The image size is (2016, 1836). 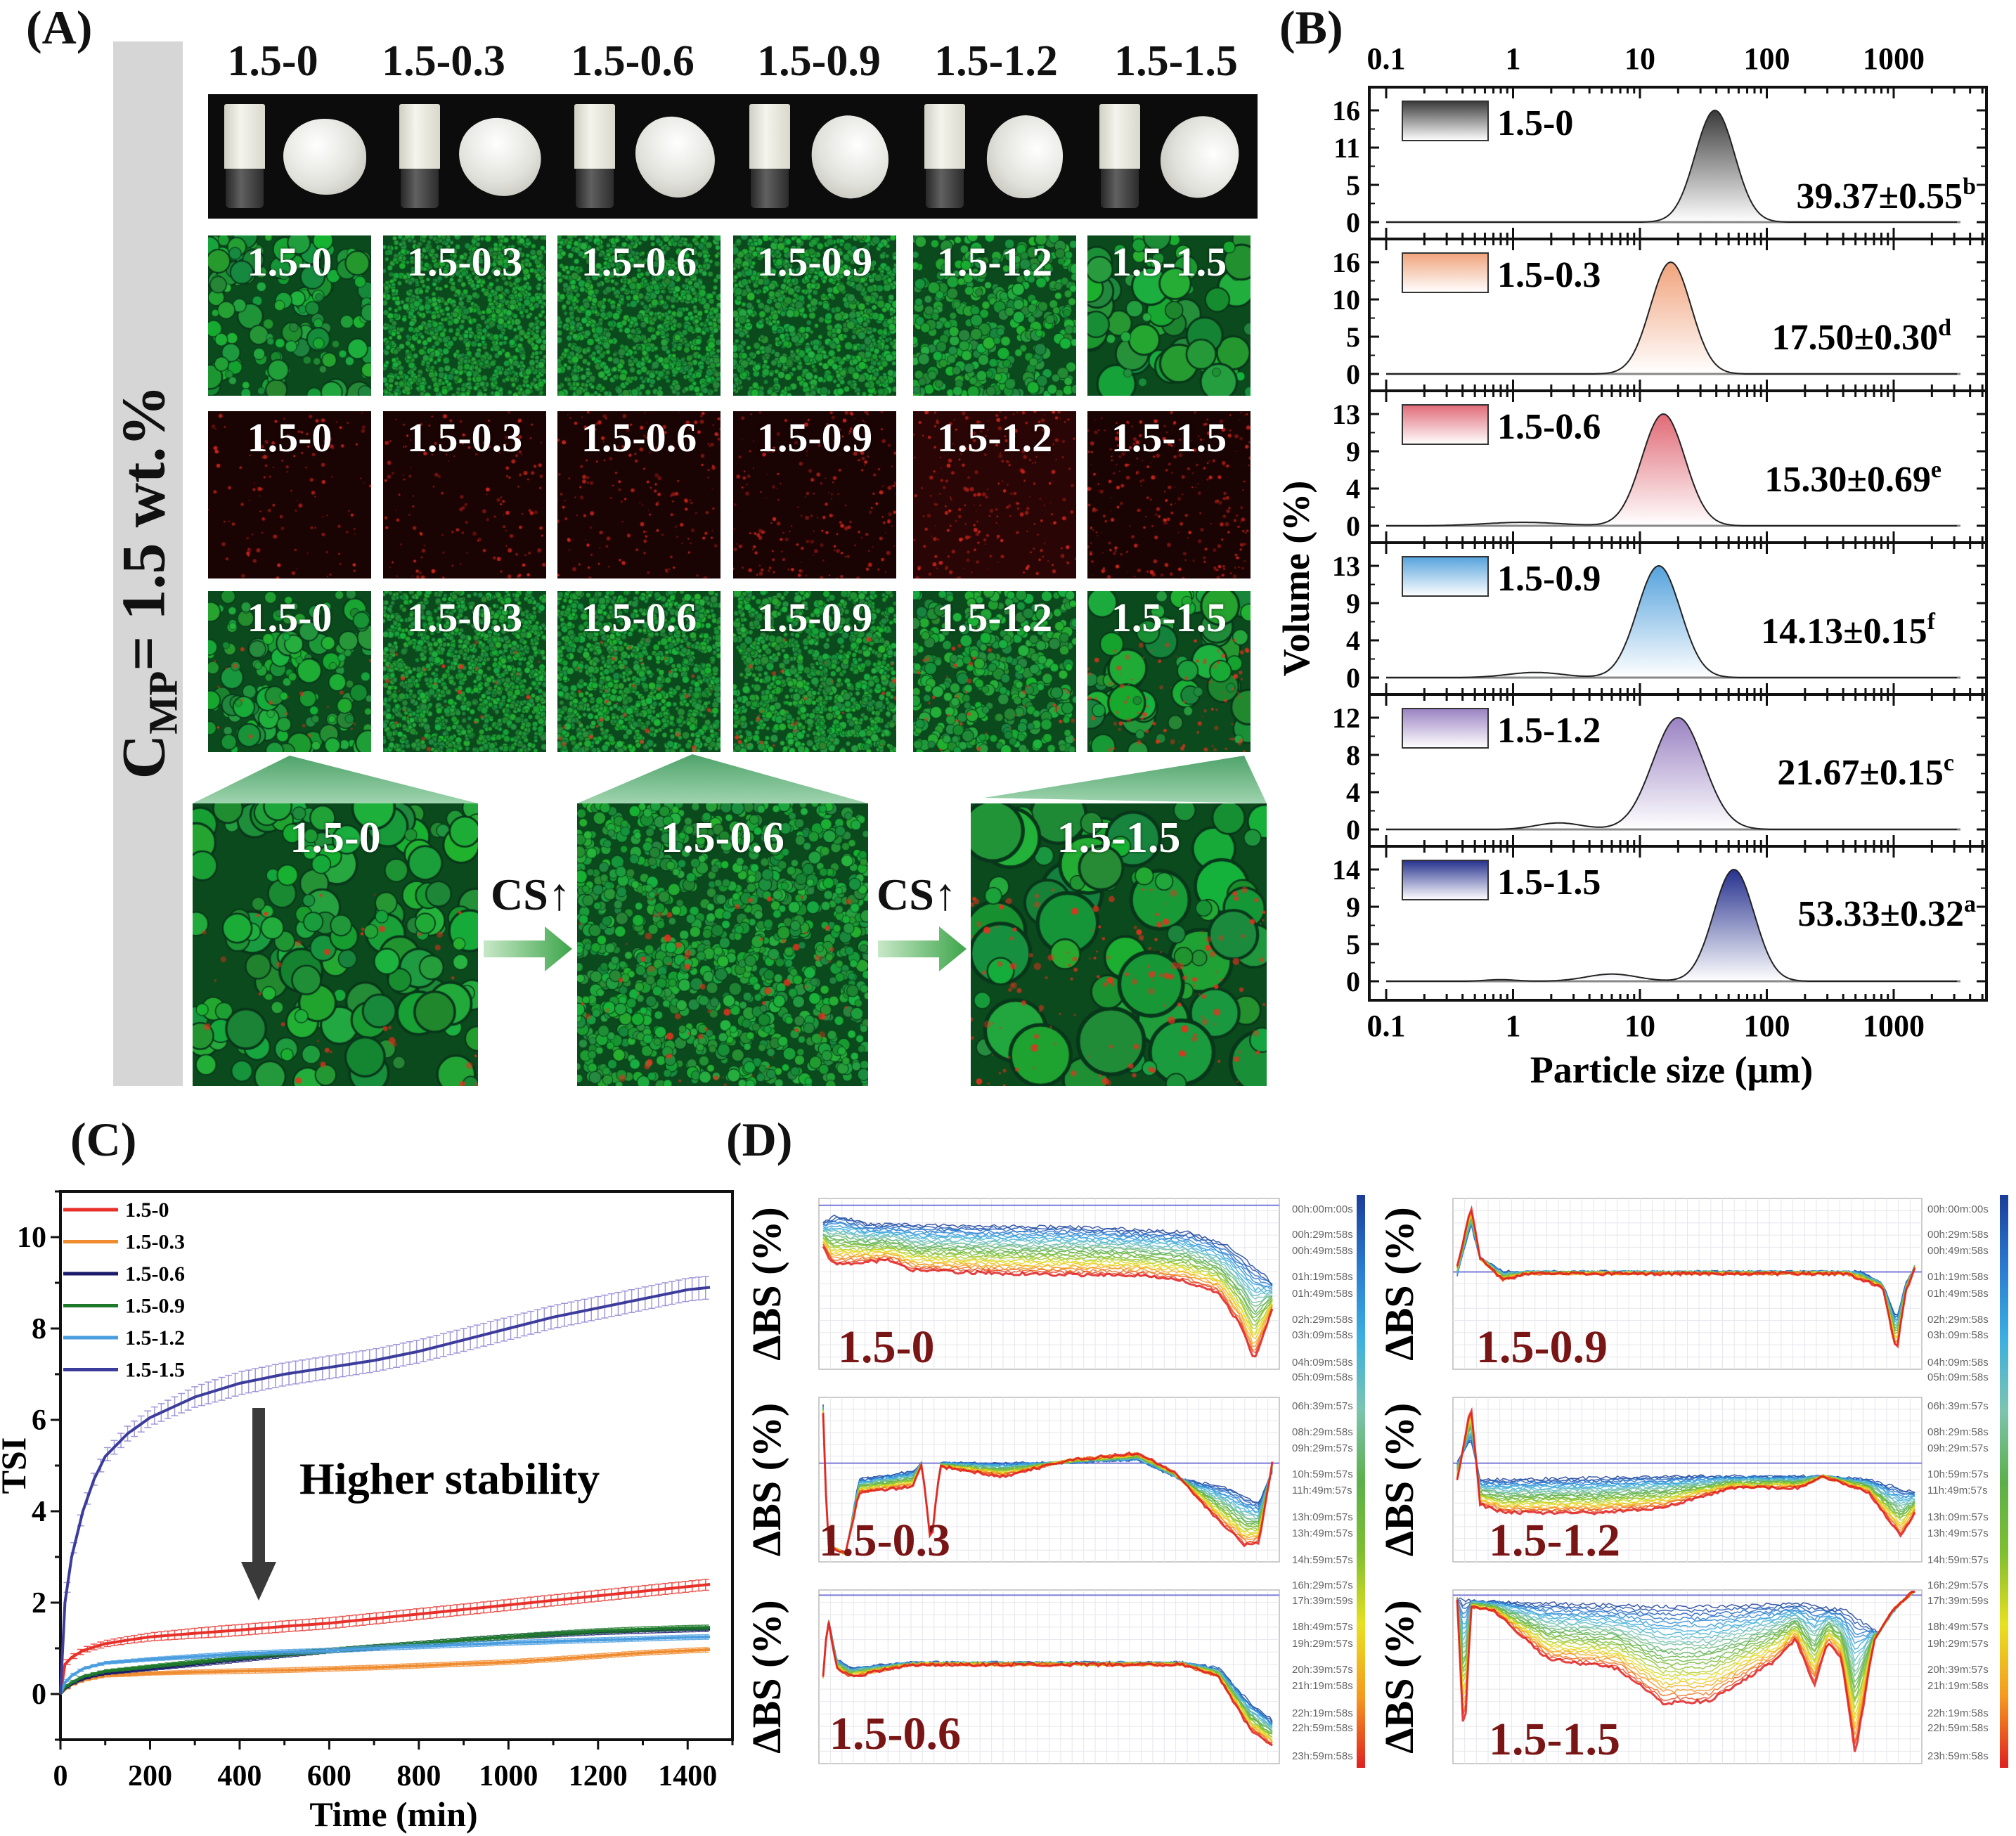 I want to click on colorbar-label: 13h:49m:57s, so click(x=1958, y=1533).